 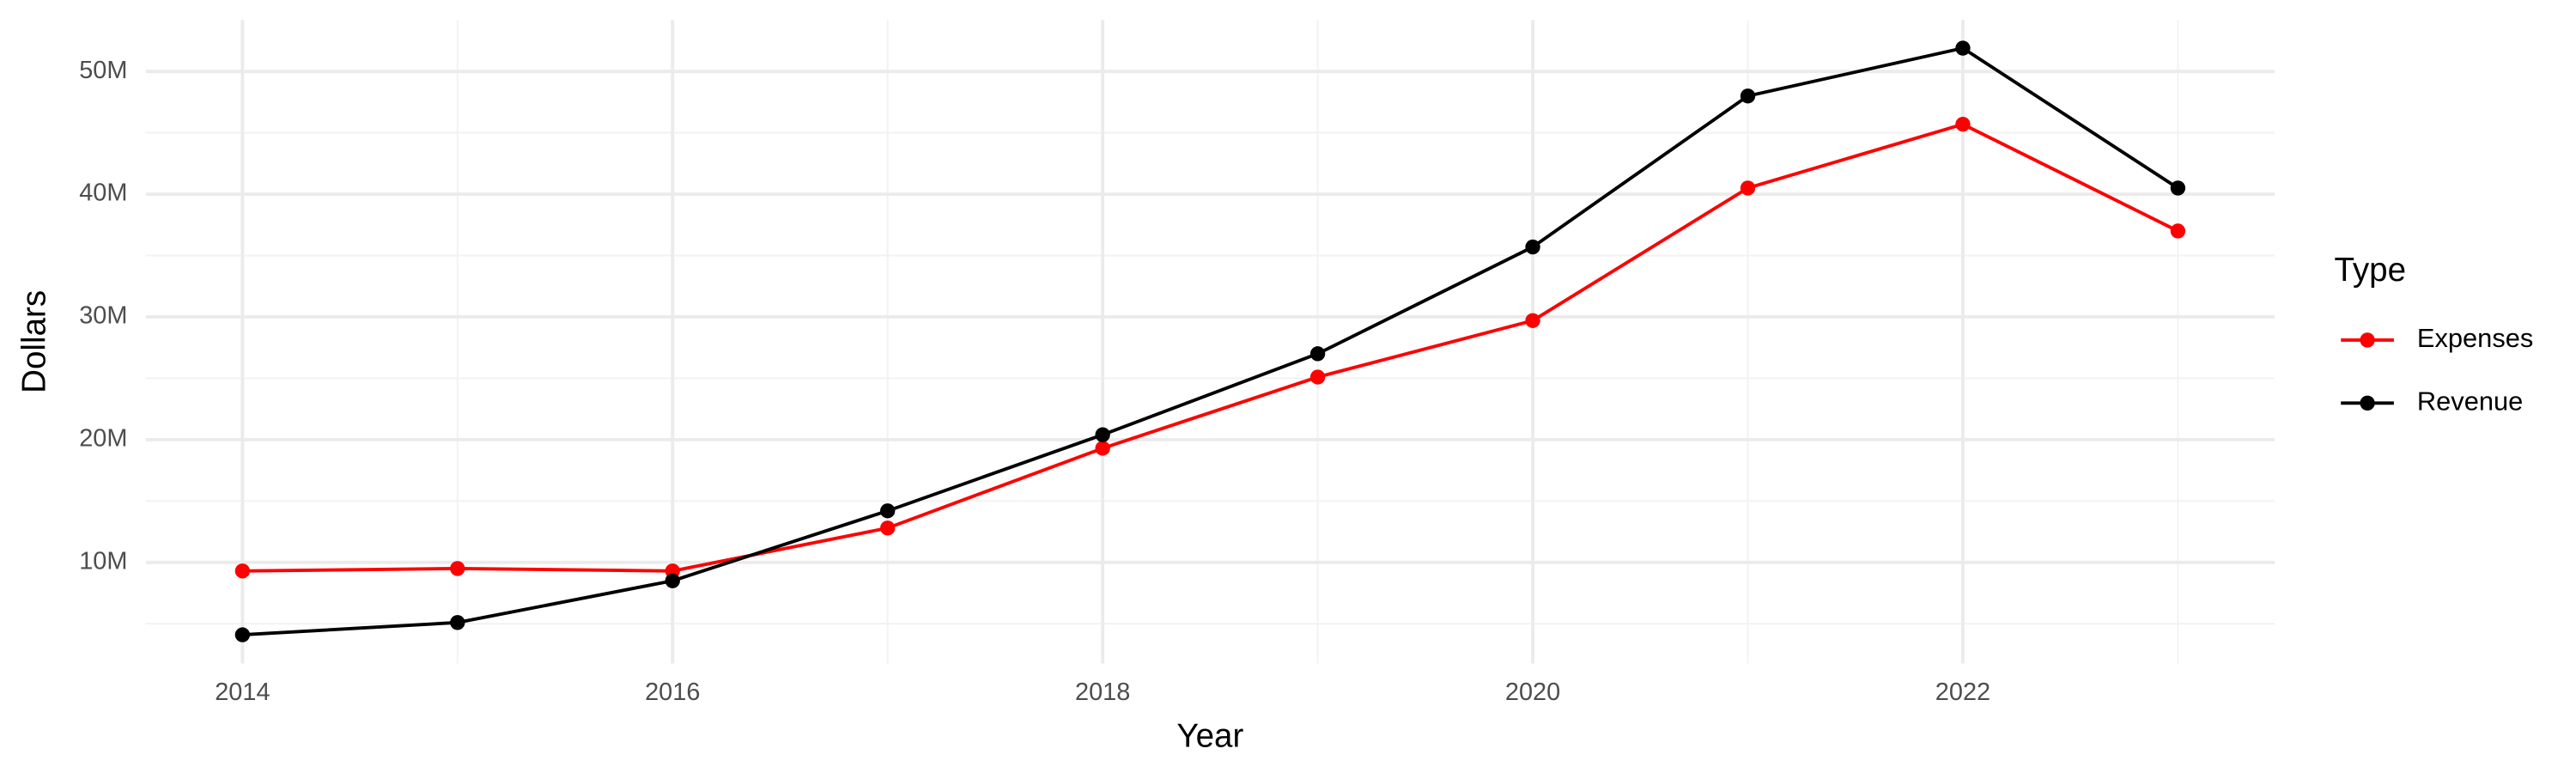 I want to click on y-tick-label: 20M, so click(x=103, y=439).